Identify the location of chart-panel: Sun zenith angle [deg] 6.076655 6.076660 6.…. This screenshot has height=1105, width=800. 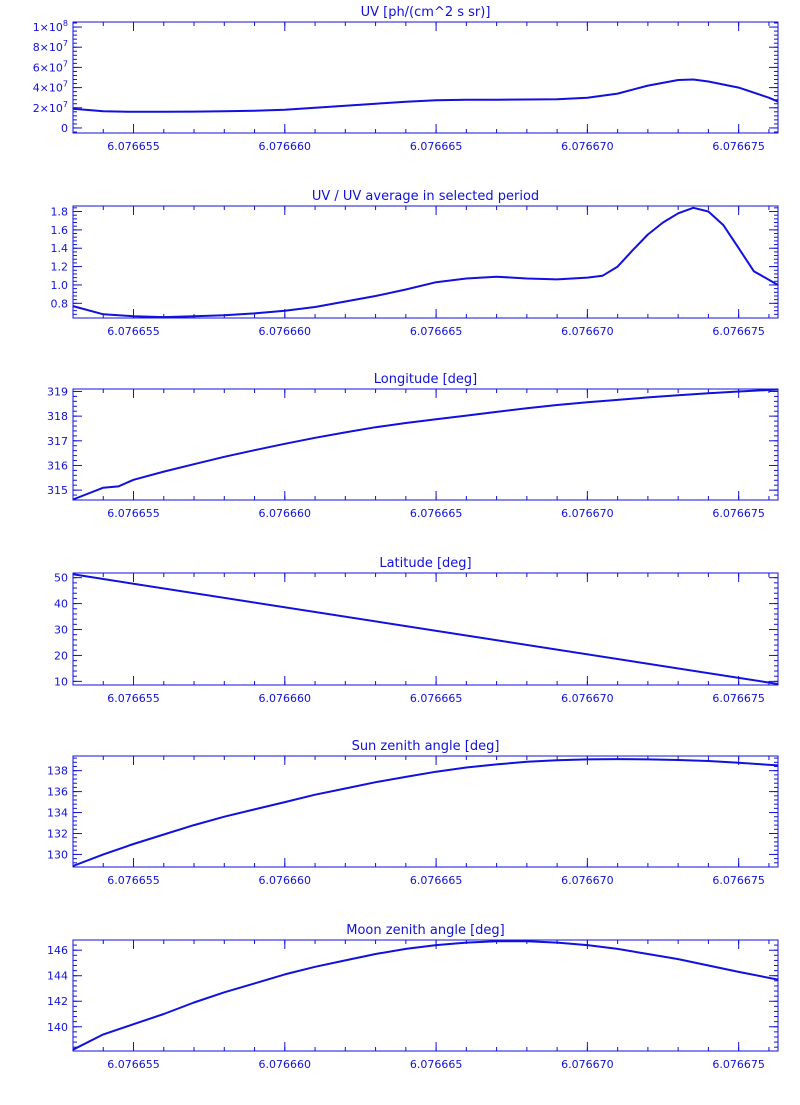
(413, 813).